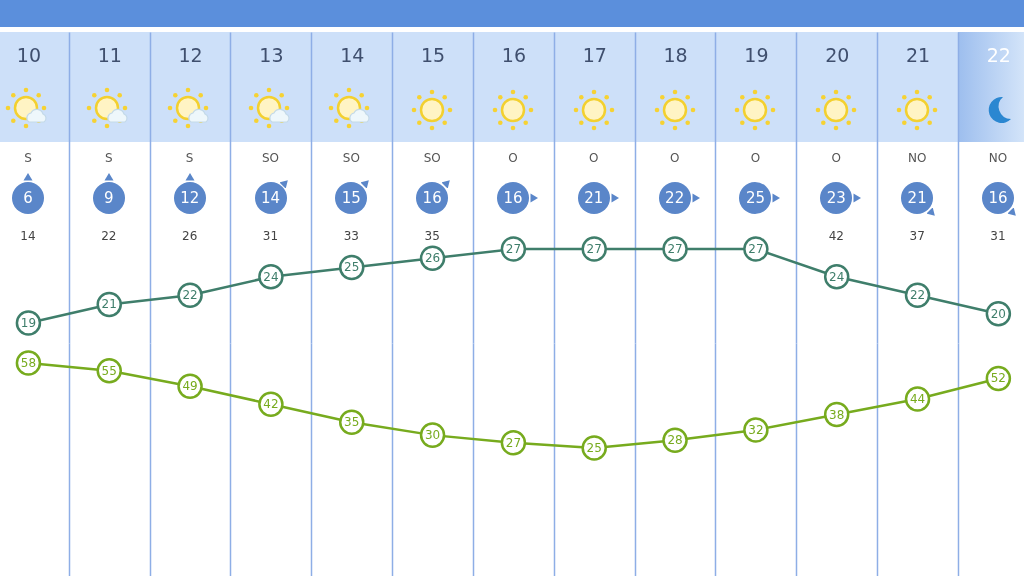 The image size is (1024, 576). I want to click on x-tick-label: 17, so click(594, 54).